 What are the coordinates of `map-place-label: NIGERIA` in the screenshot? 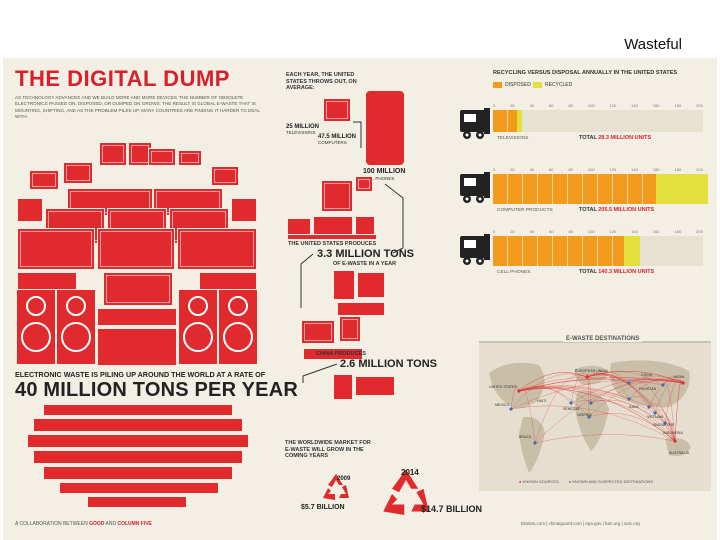 It's located at (584, 415).